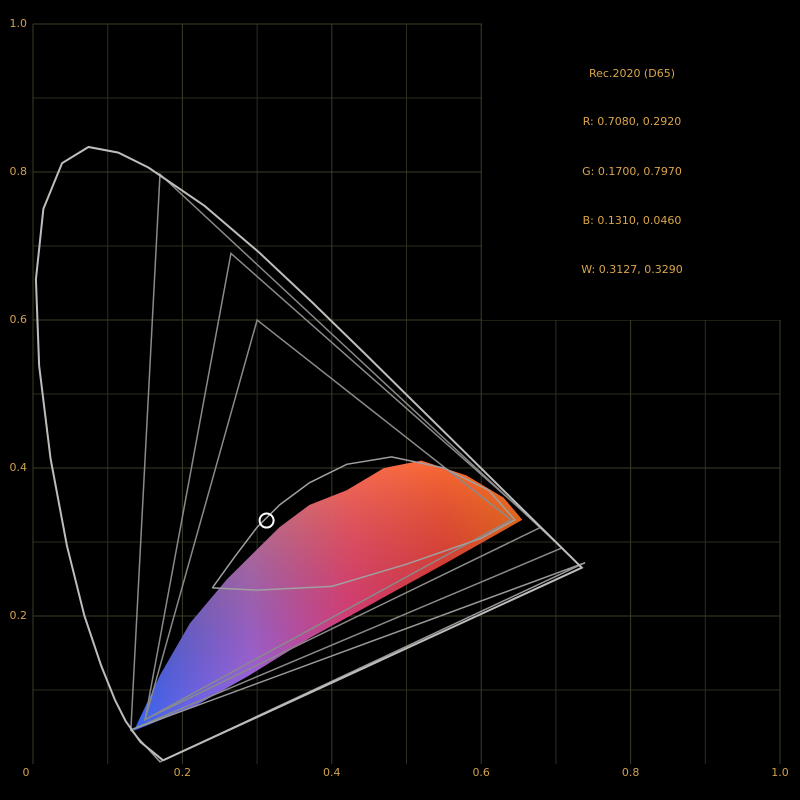 The height and width of the screenshot is (800, 800). Describe the element at coordinates (19, 171) in the screenshot. I see `y-tick-label: 0.8` at that location.